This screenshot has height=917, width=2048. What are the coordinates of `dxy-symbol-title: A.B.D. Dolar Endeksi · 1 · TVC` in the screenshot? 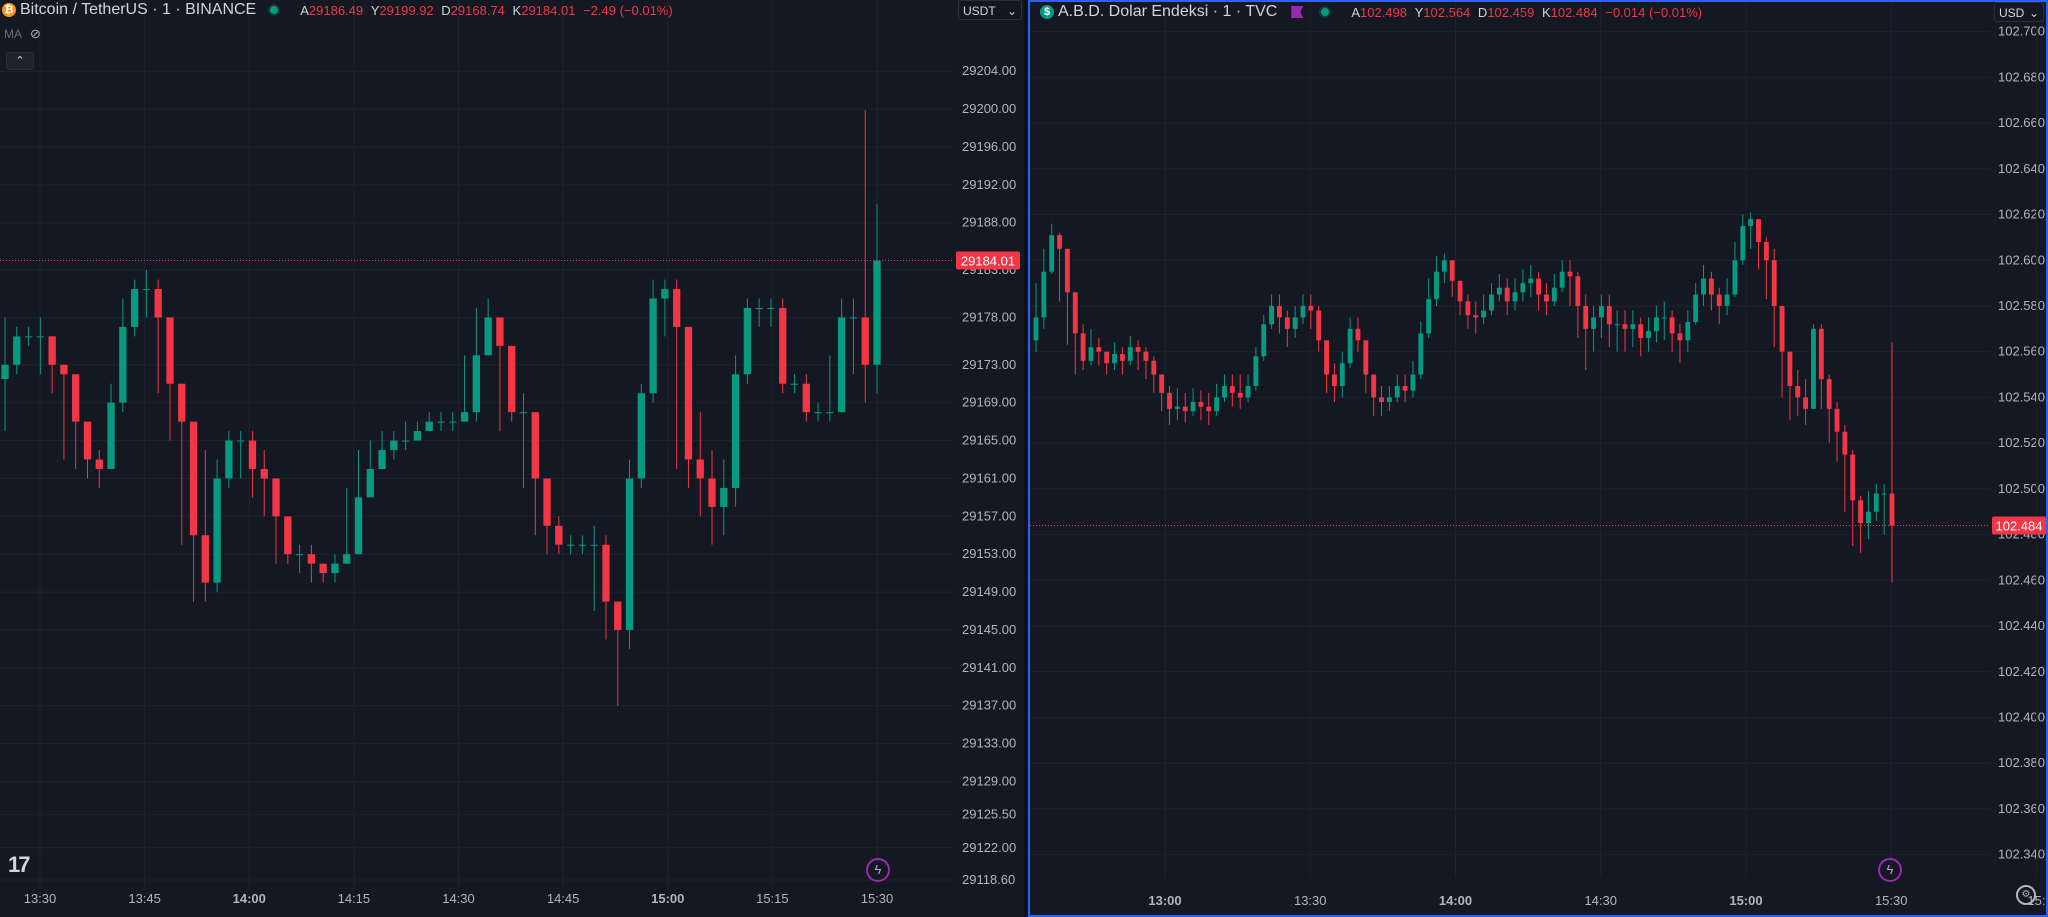 It's located at (1168, 11).